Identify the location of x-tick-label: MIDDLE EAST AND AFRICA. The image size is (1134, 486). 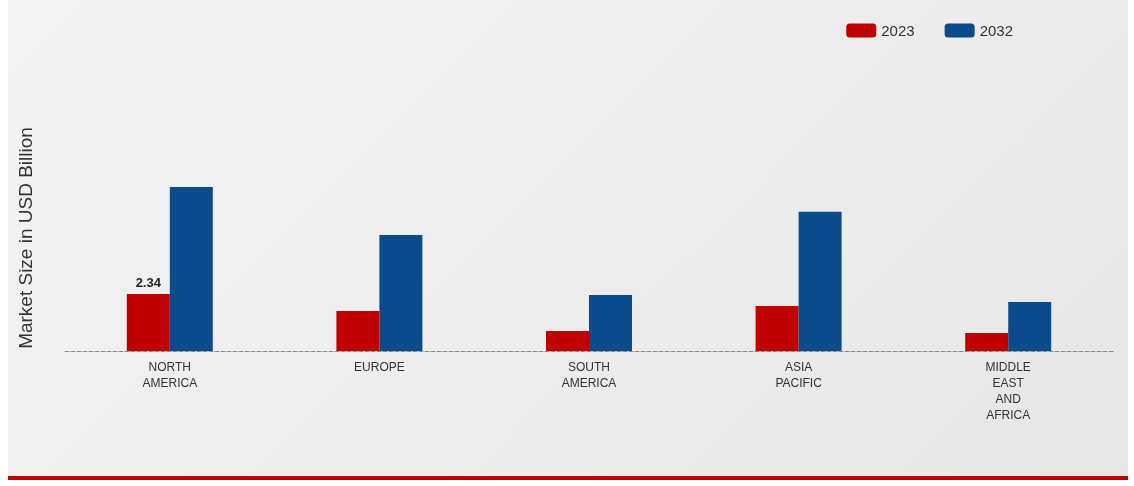
(1008, 391).